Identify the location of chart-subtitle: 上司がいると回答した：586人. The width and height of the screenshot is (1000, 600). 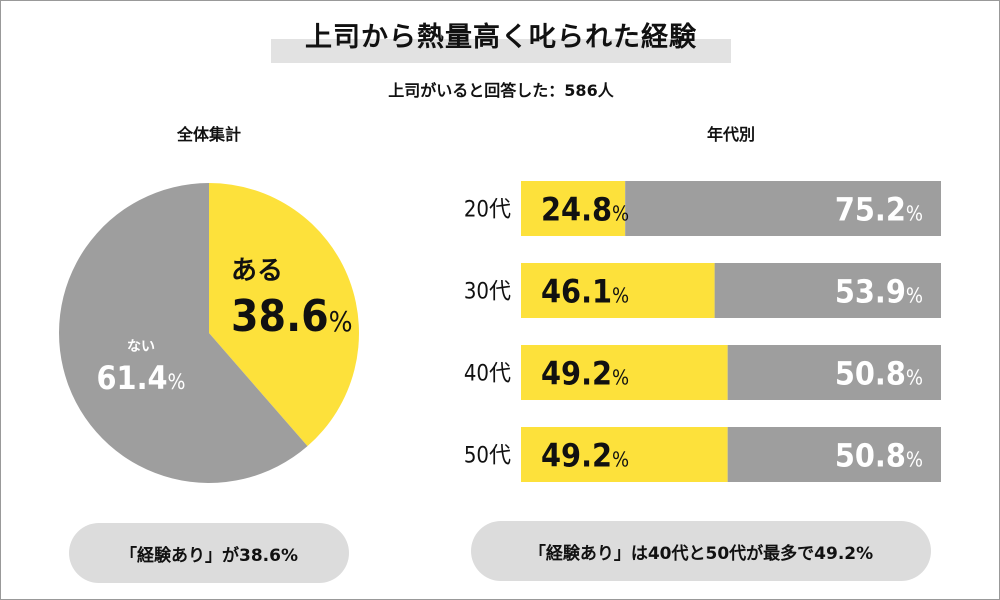
(501, 90).